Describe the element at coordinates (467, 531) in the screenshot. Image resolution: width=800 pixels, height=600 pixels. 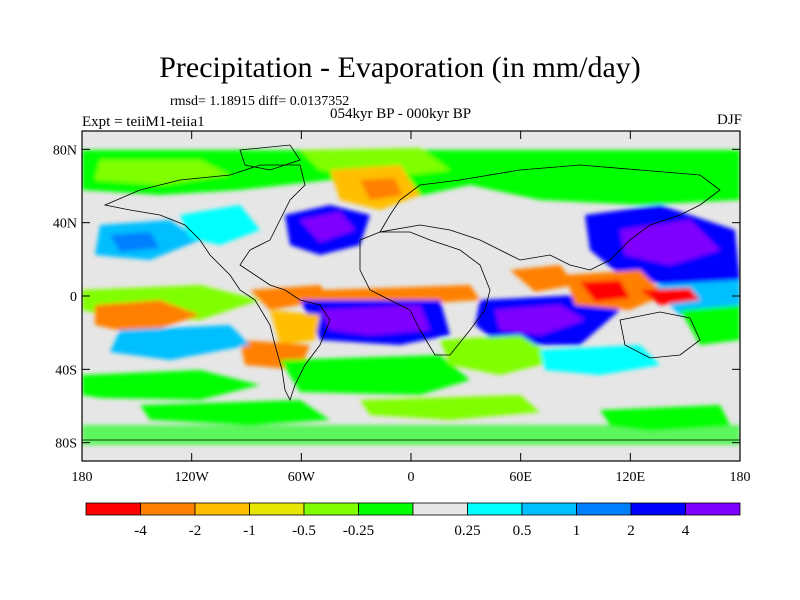
I see `colorbar-label: 0.25` at that location.